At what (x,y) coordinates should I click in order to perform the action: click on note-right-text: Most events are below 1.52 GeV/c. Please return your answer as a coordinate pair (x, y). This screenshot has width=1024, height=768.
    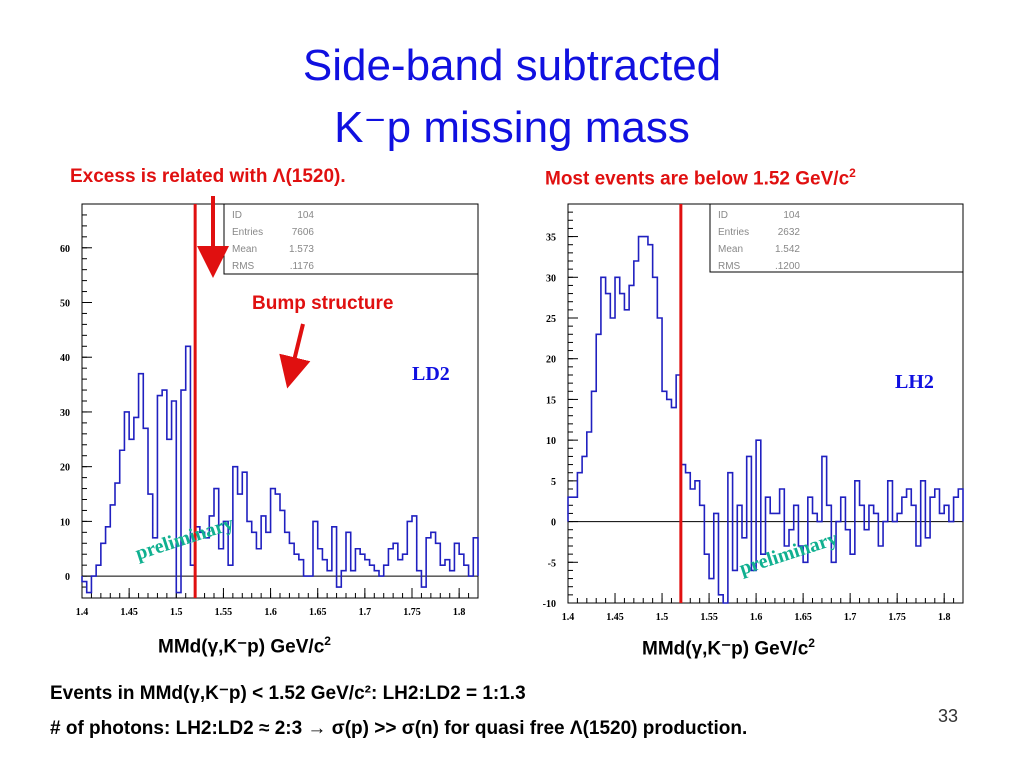
    Looking at the image, I should click on (697, 179).